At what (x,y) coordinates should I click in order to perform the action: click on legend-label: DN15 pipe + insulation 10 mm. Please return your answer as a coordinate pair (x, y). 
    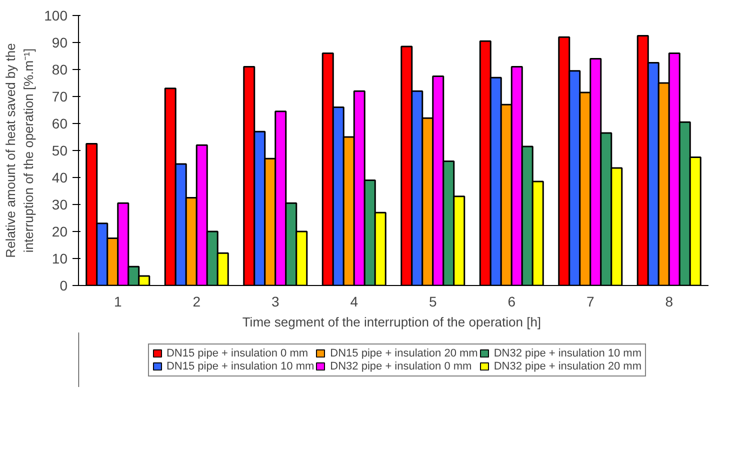
    Looking at the image, I should click on (240, 366).